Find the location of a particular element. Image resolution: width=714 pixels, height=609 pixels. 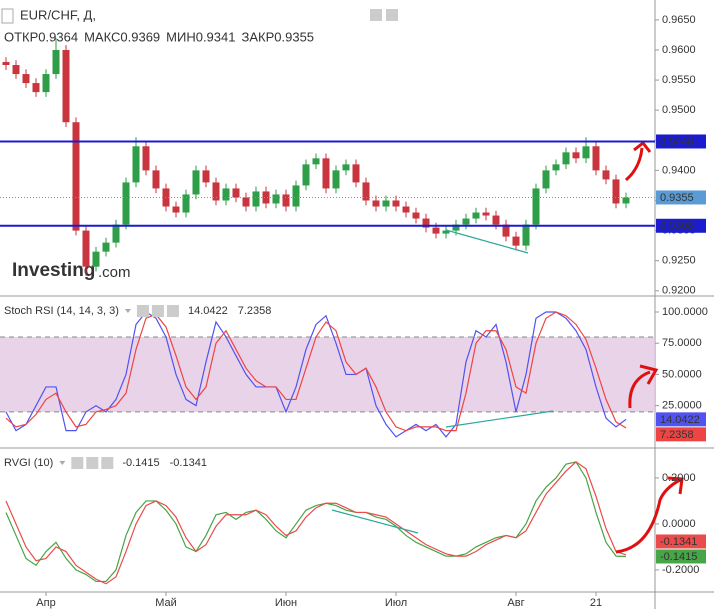

y-tick-label: 0.9600 is located at coordinates (679, 50).